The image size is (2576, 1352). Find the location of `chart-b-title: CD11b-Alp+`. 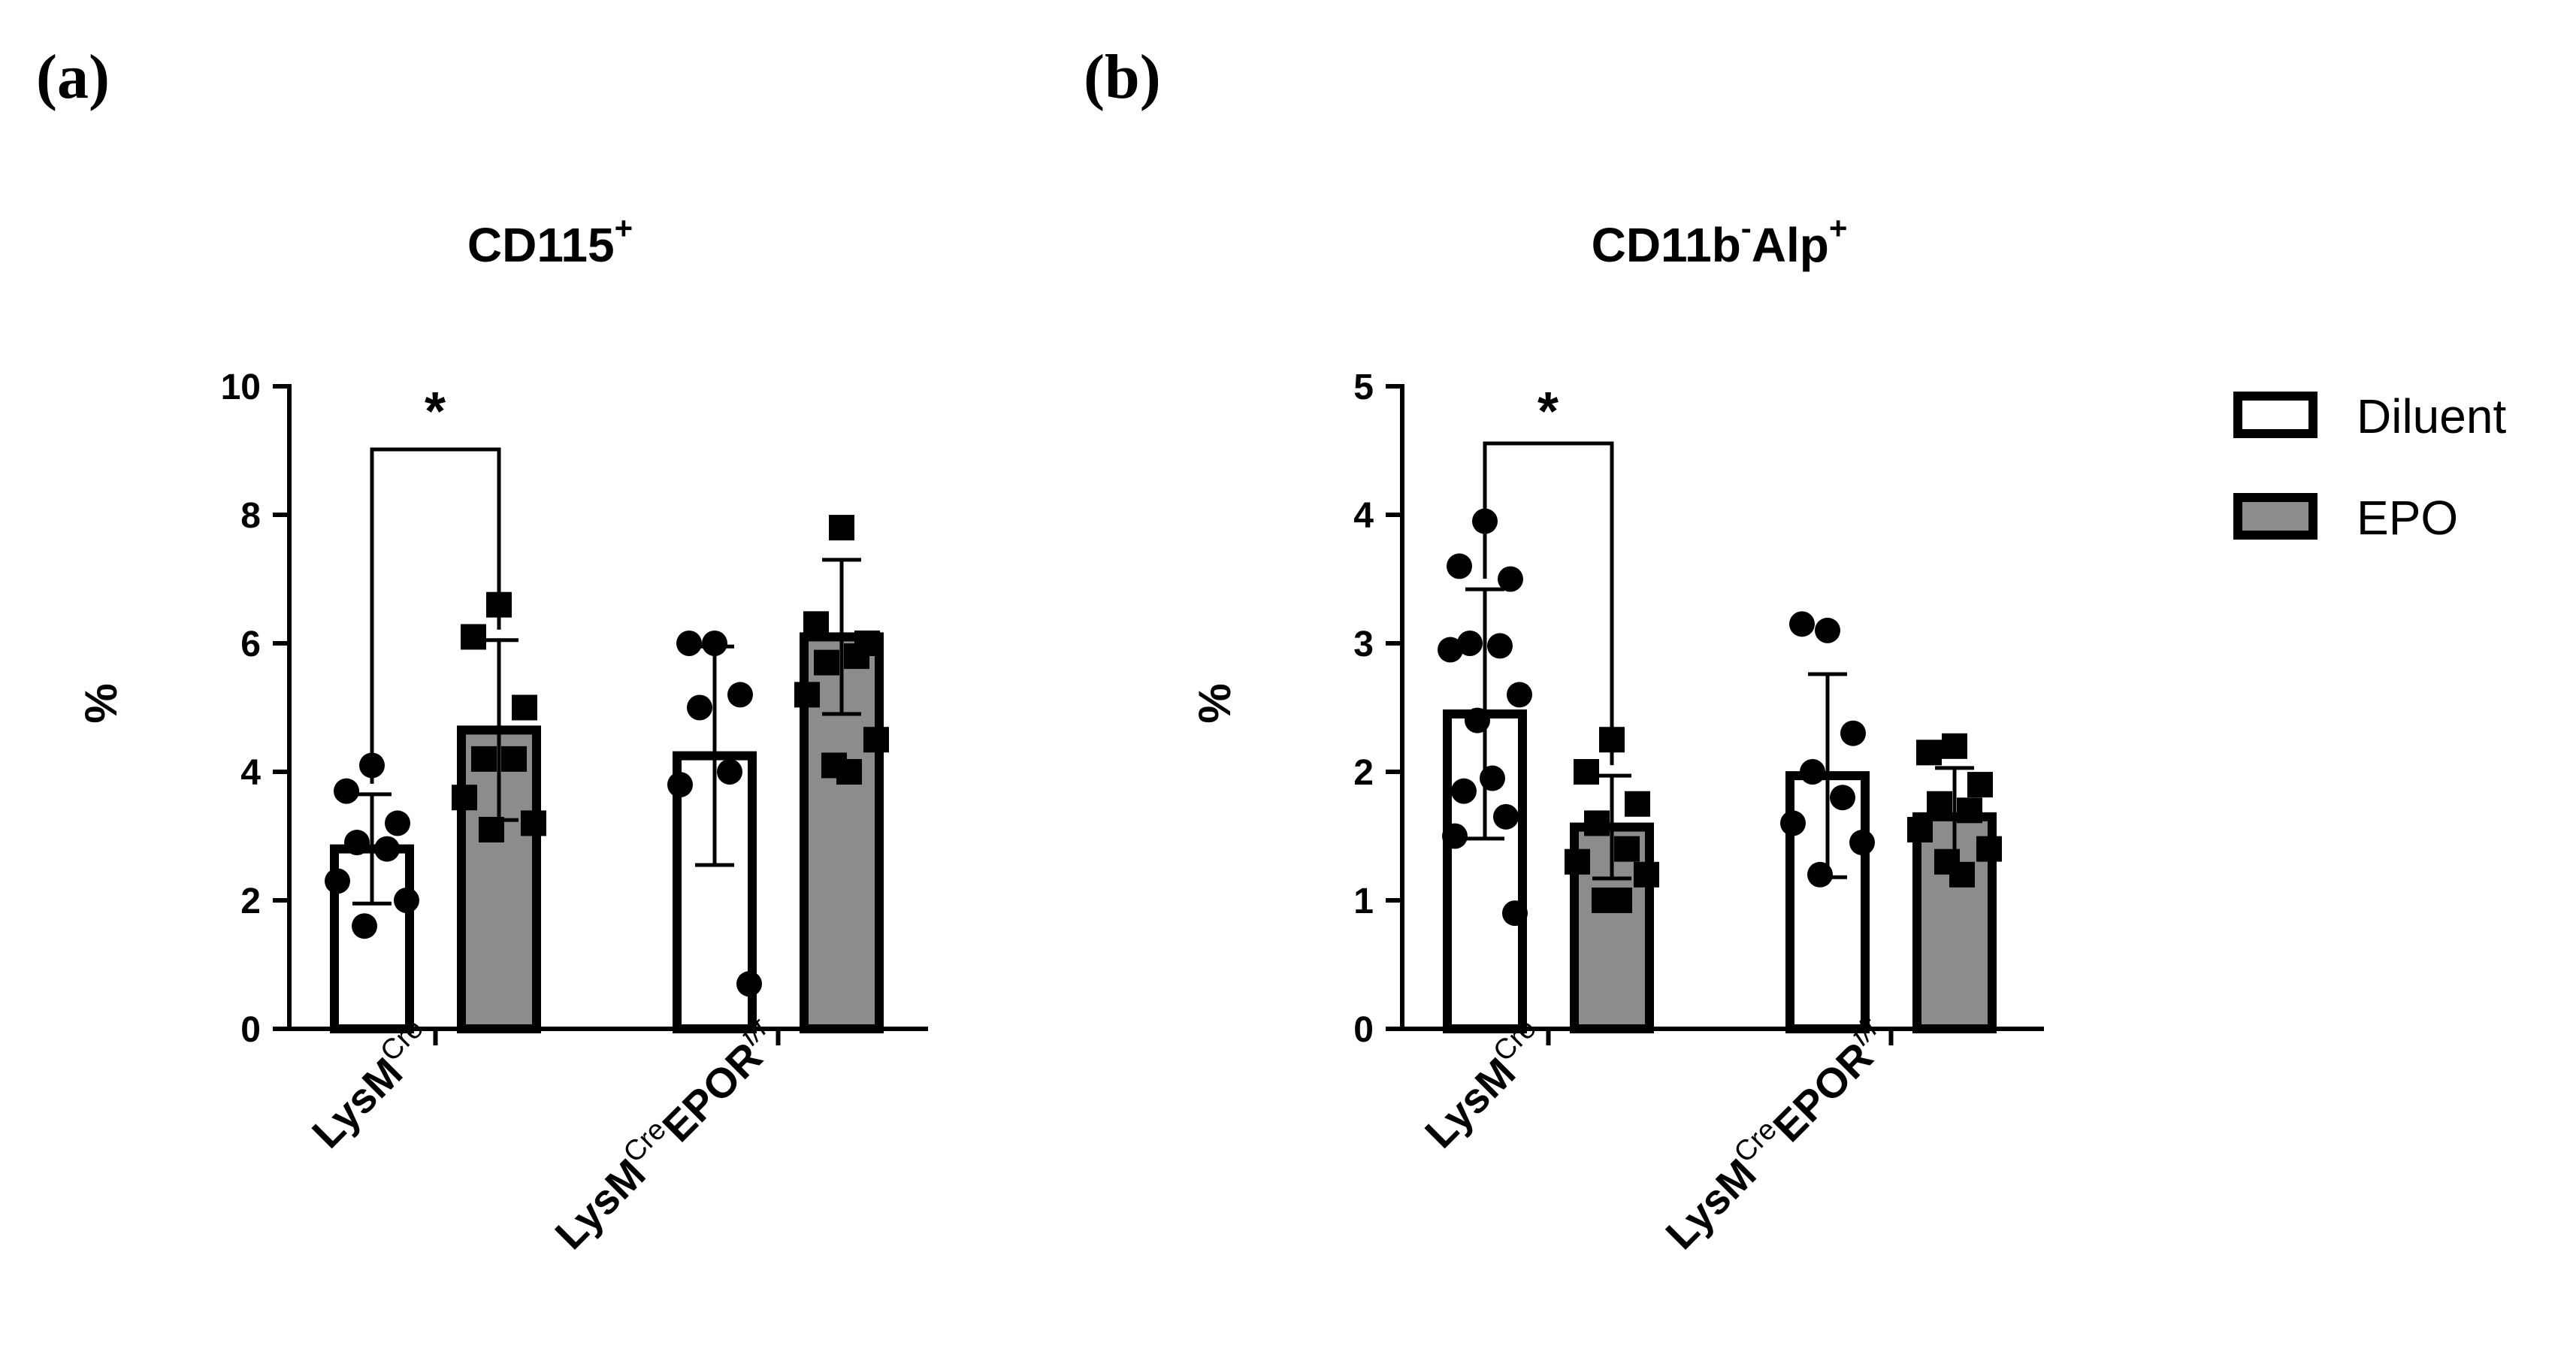

chart-b-title: CD11b-Alp+ is located at coordinates (1720, 241).